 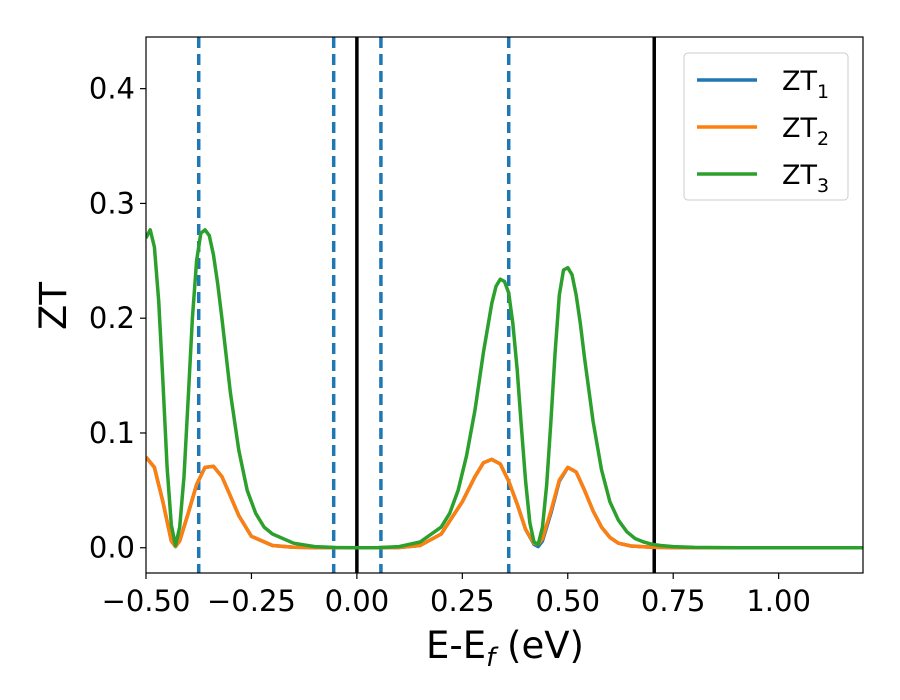 I want to click on y-tick-label: 0.4, so click(x=112, y=89).